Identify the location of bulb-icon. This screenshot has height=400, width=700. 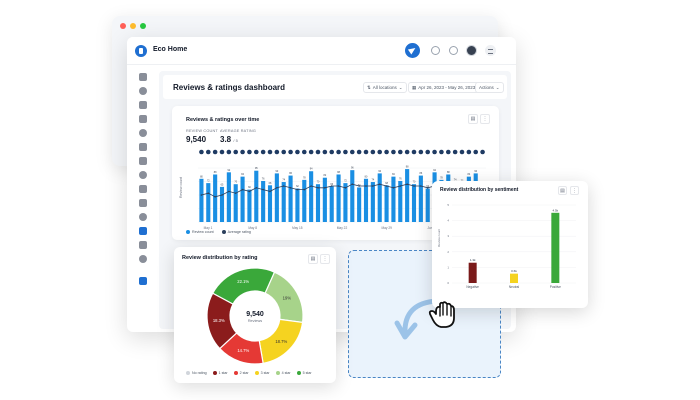
(143, 245).